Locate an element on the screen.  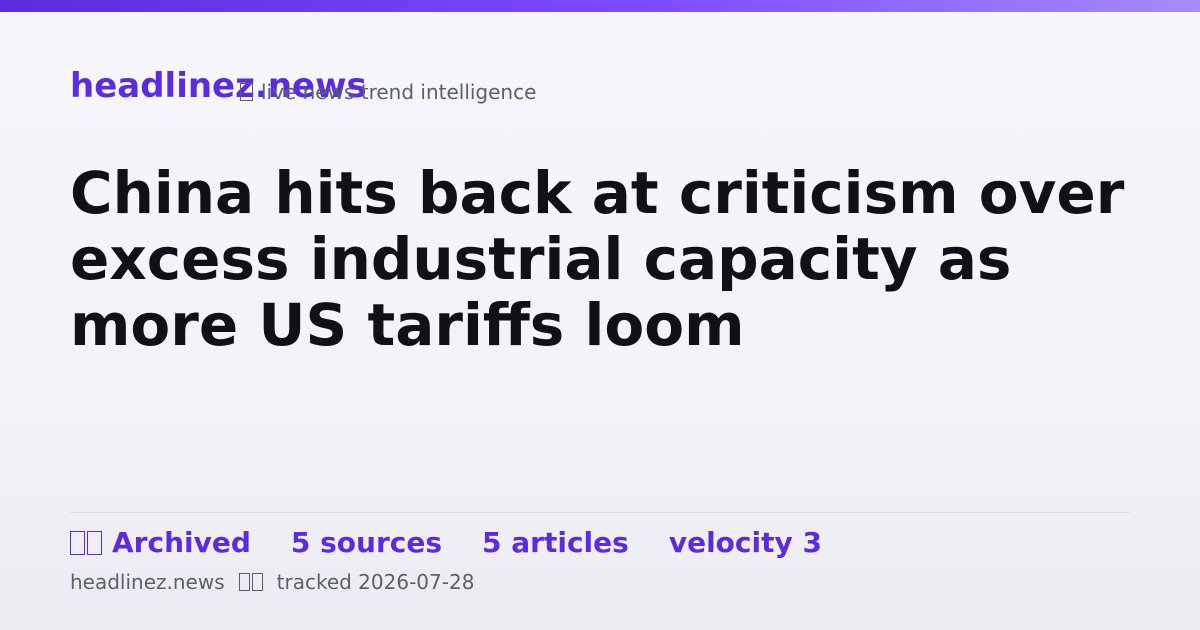
footer-site: headlinez.news is located at coordinates (147, 582).